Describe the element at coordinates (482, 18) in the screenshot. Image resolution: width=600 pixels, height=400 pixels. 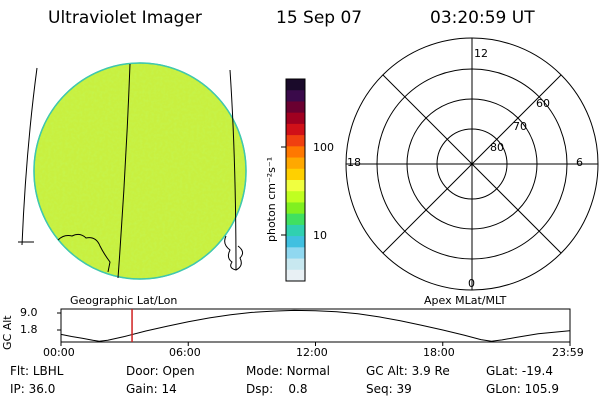
I see `time-label: 03:20:59 UT` at that location.